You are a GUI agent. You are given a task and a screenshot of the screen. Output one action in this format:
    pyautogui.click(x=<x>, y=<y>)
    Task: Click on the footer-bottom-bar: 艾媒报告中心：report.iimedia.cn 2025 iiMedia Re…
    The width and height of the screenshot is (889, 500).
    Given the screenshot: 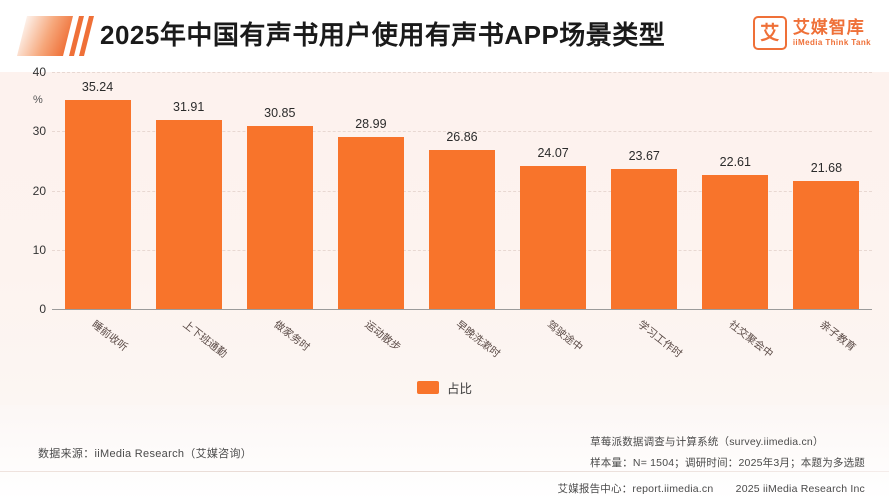 What is the action you would take?
    pyautogui.click(x=712, y=488)
    